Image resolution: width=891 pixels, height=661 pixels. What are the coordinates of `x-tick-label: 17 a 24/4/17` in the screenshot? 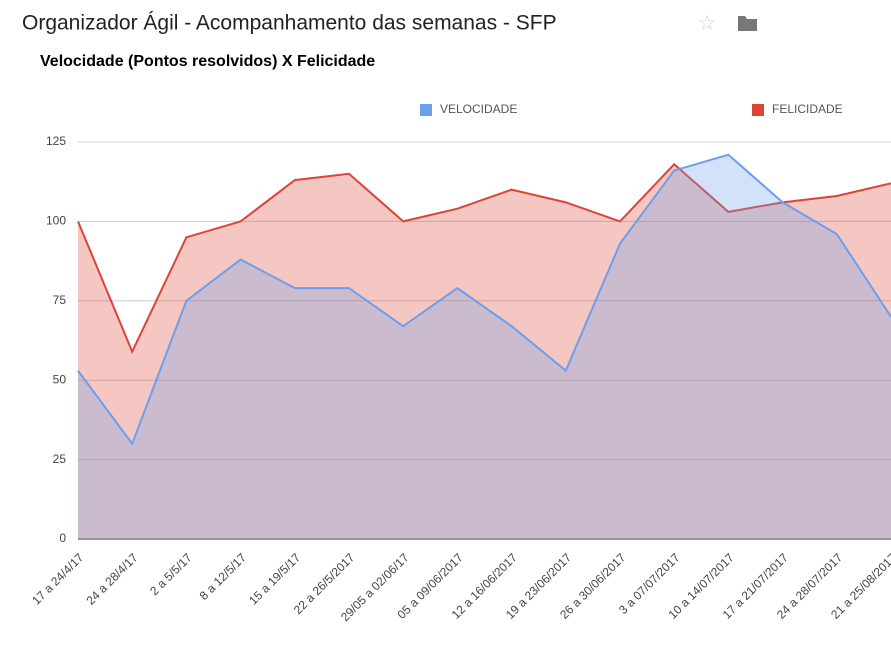 It's located at (57, 578).